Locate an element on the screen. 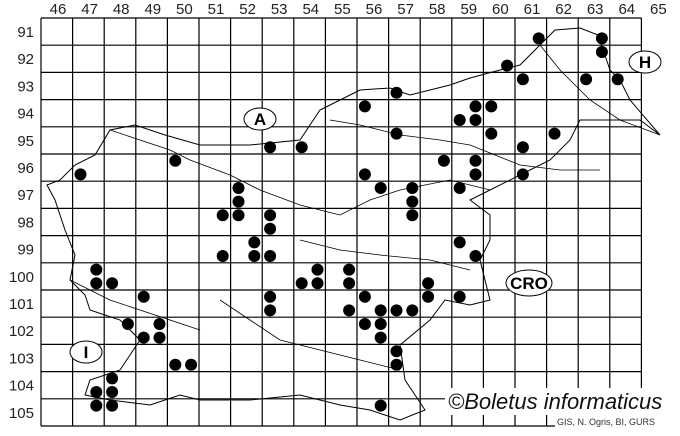 This screenshot has height=436, width=680. row-label: 99 is located at coordinates (25, 250).